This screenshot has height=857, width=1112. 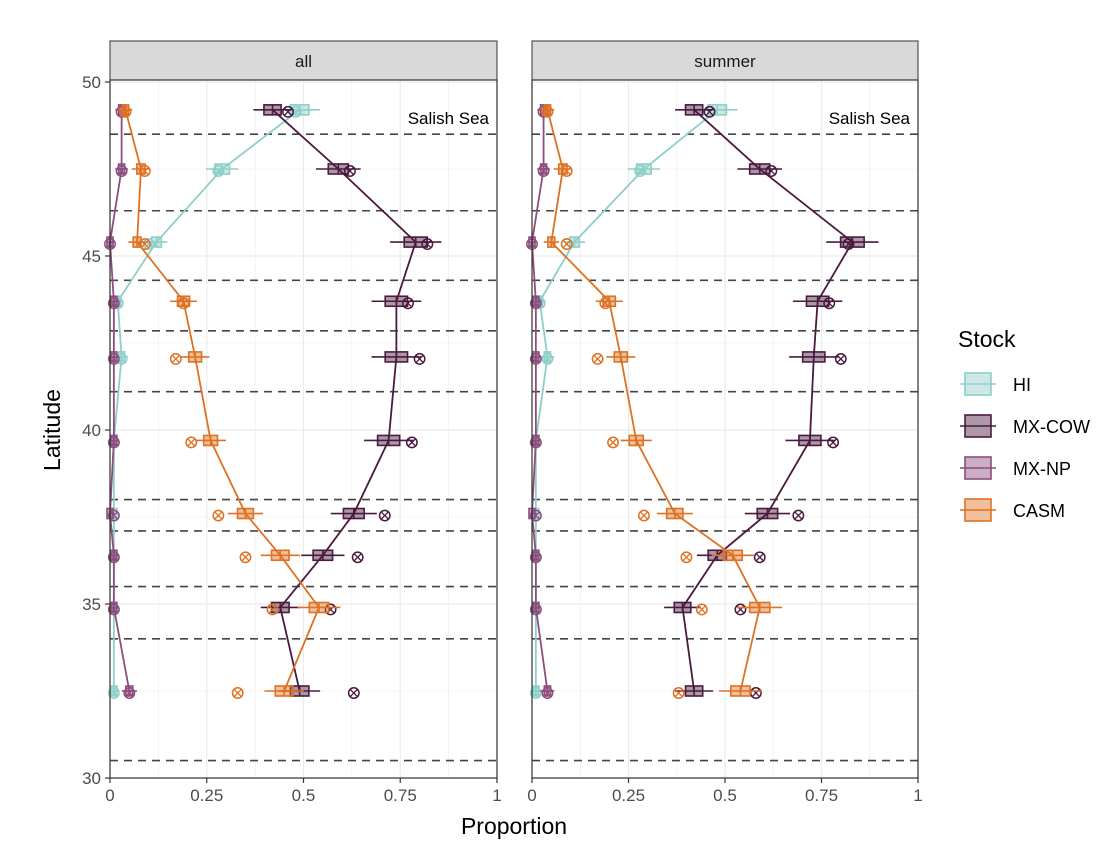 I want to click on x-tick-label: 0.25, so click(x=628, y=795).